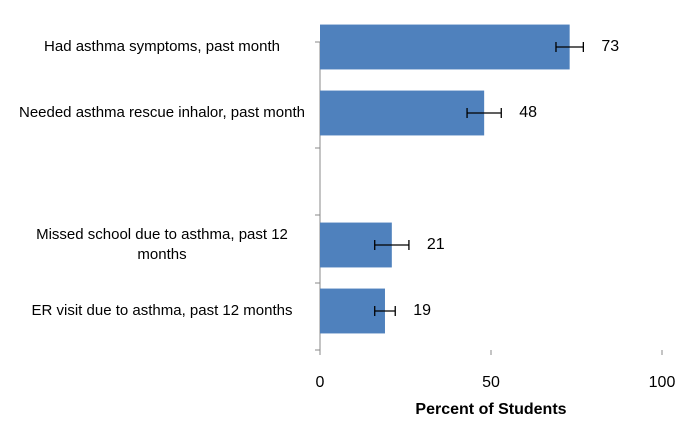 Image resolution: width=690 pixels, height=423 pixels. I want to click on data-label: 48, so click(528, 112).